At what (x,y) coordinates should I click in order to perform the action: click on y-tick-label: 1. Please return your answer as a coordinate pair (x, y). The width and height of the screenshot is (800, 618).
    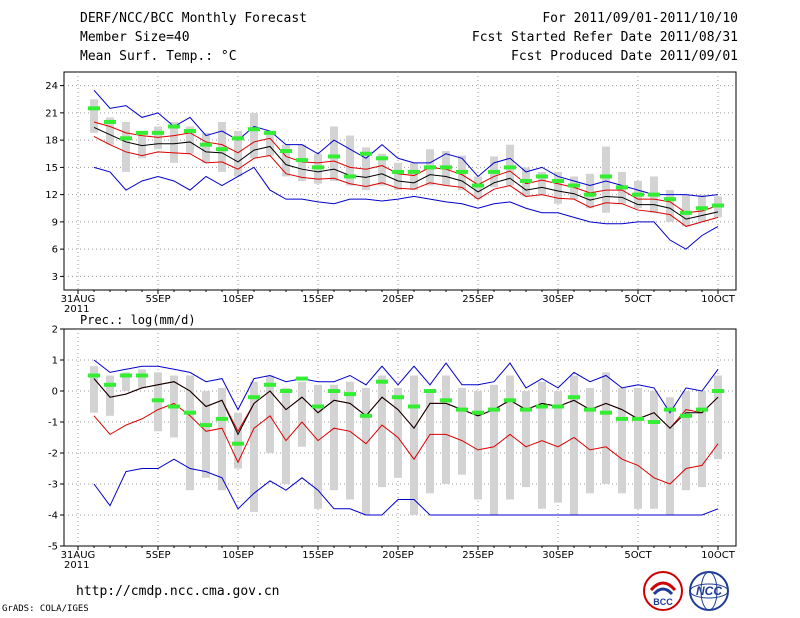
    Looking at the image, I should click on (55, 361).